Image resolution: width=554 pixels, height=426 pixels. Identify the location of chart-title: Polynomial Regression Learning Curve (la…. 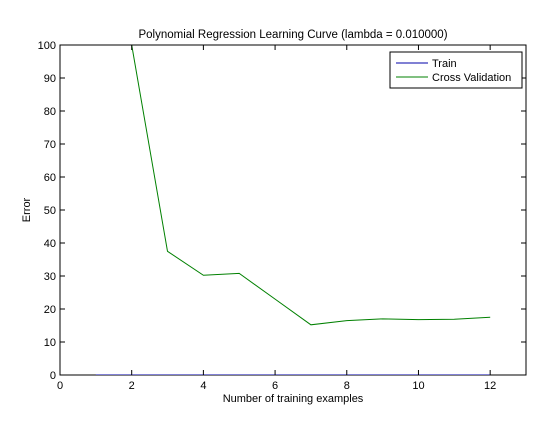
(292, 35).